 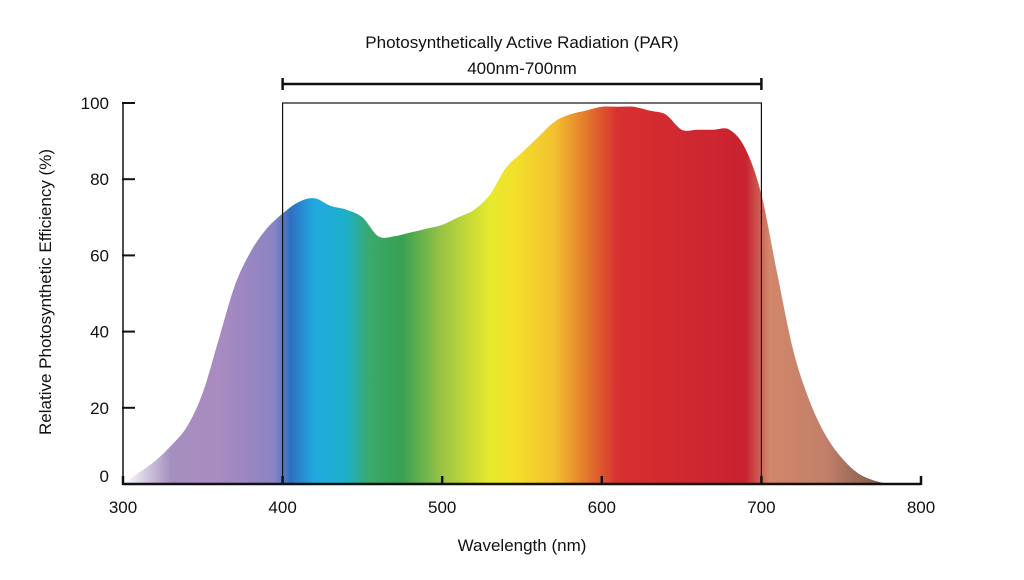 What do you see at coordinates (45, 292) in the screenshot?
I see `y-axis-title: Relative Photosynthetic Efficiency (%)` at bounding box center [45, 292].